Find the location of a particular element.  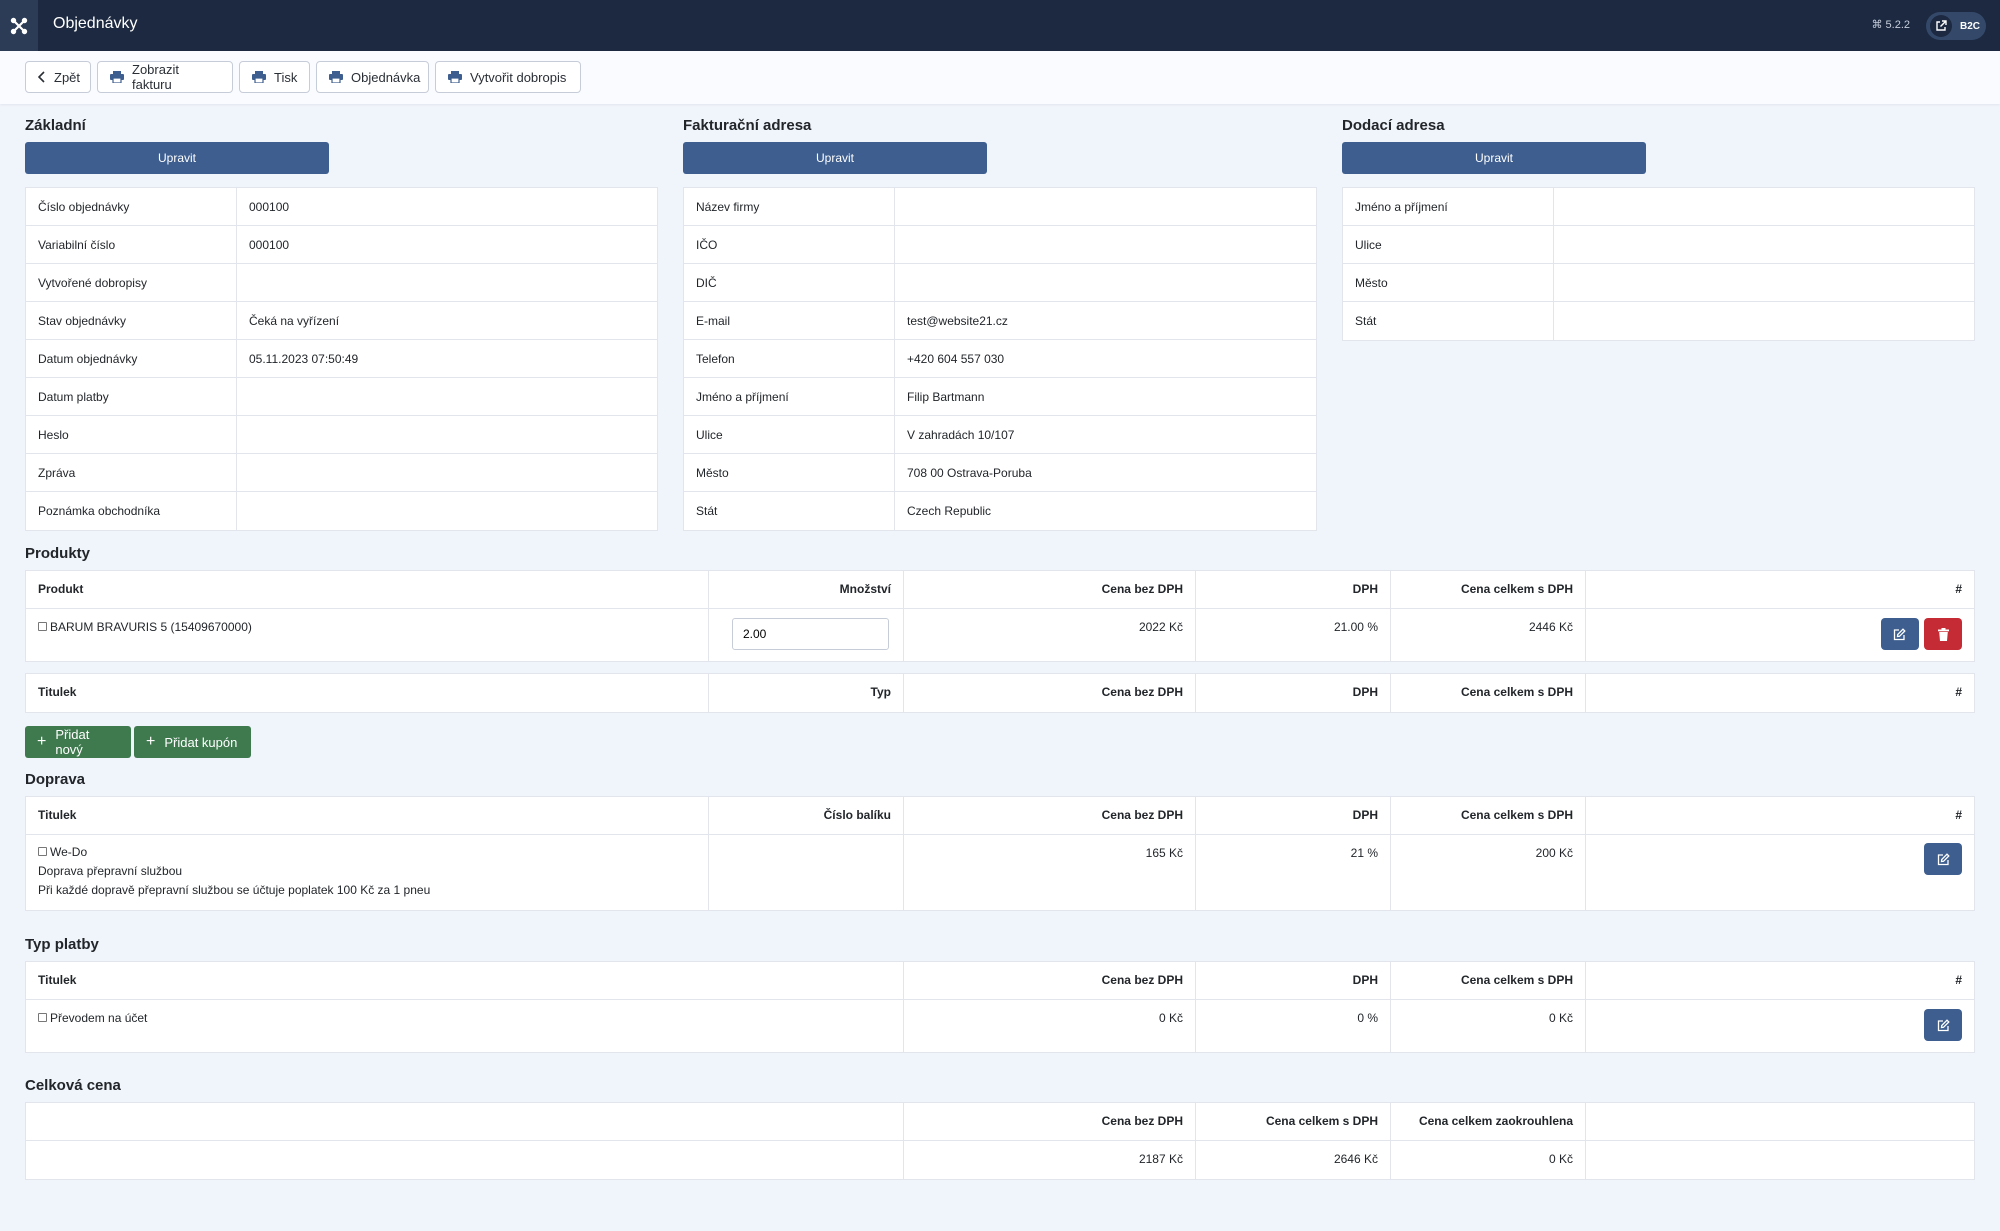

site-link-button: B2C is located at coordinates (1956, 26).